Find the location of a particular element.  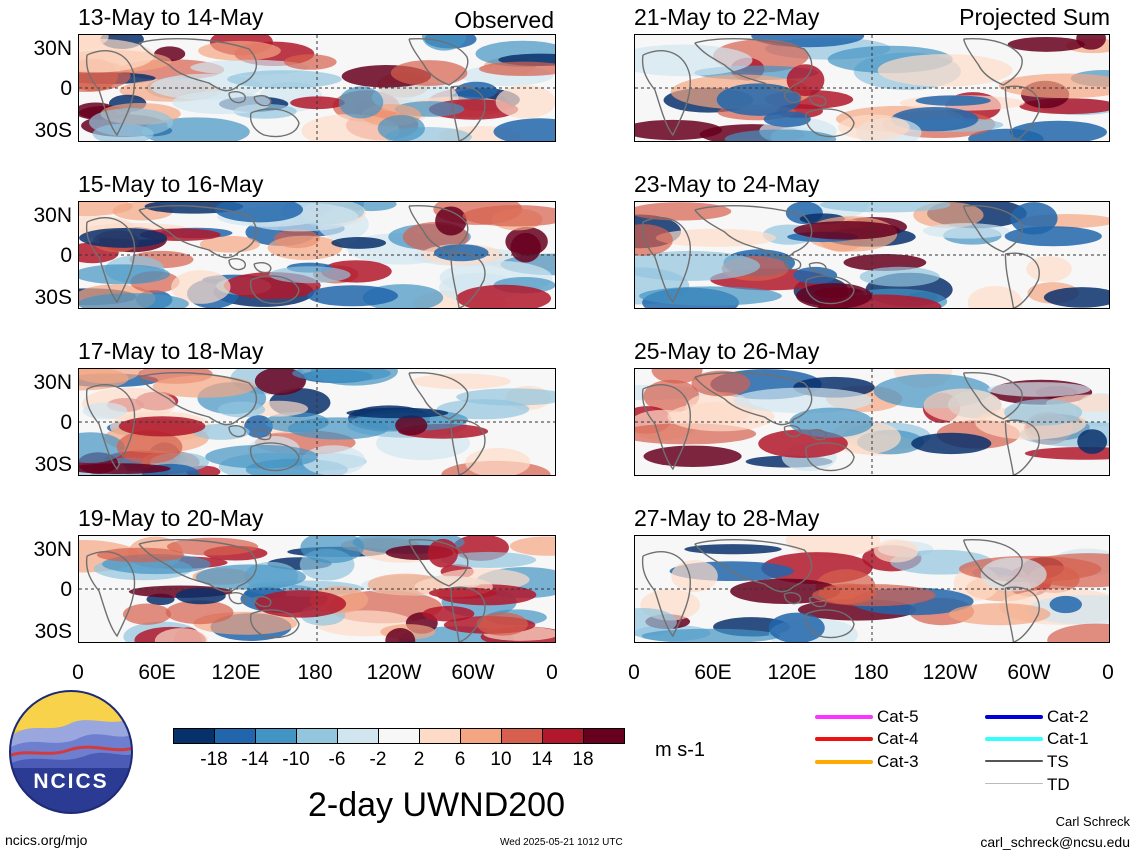

projected-sum-label: Projected Sum is located at coordinates (1034, 17).